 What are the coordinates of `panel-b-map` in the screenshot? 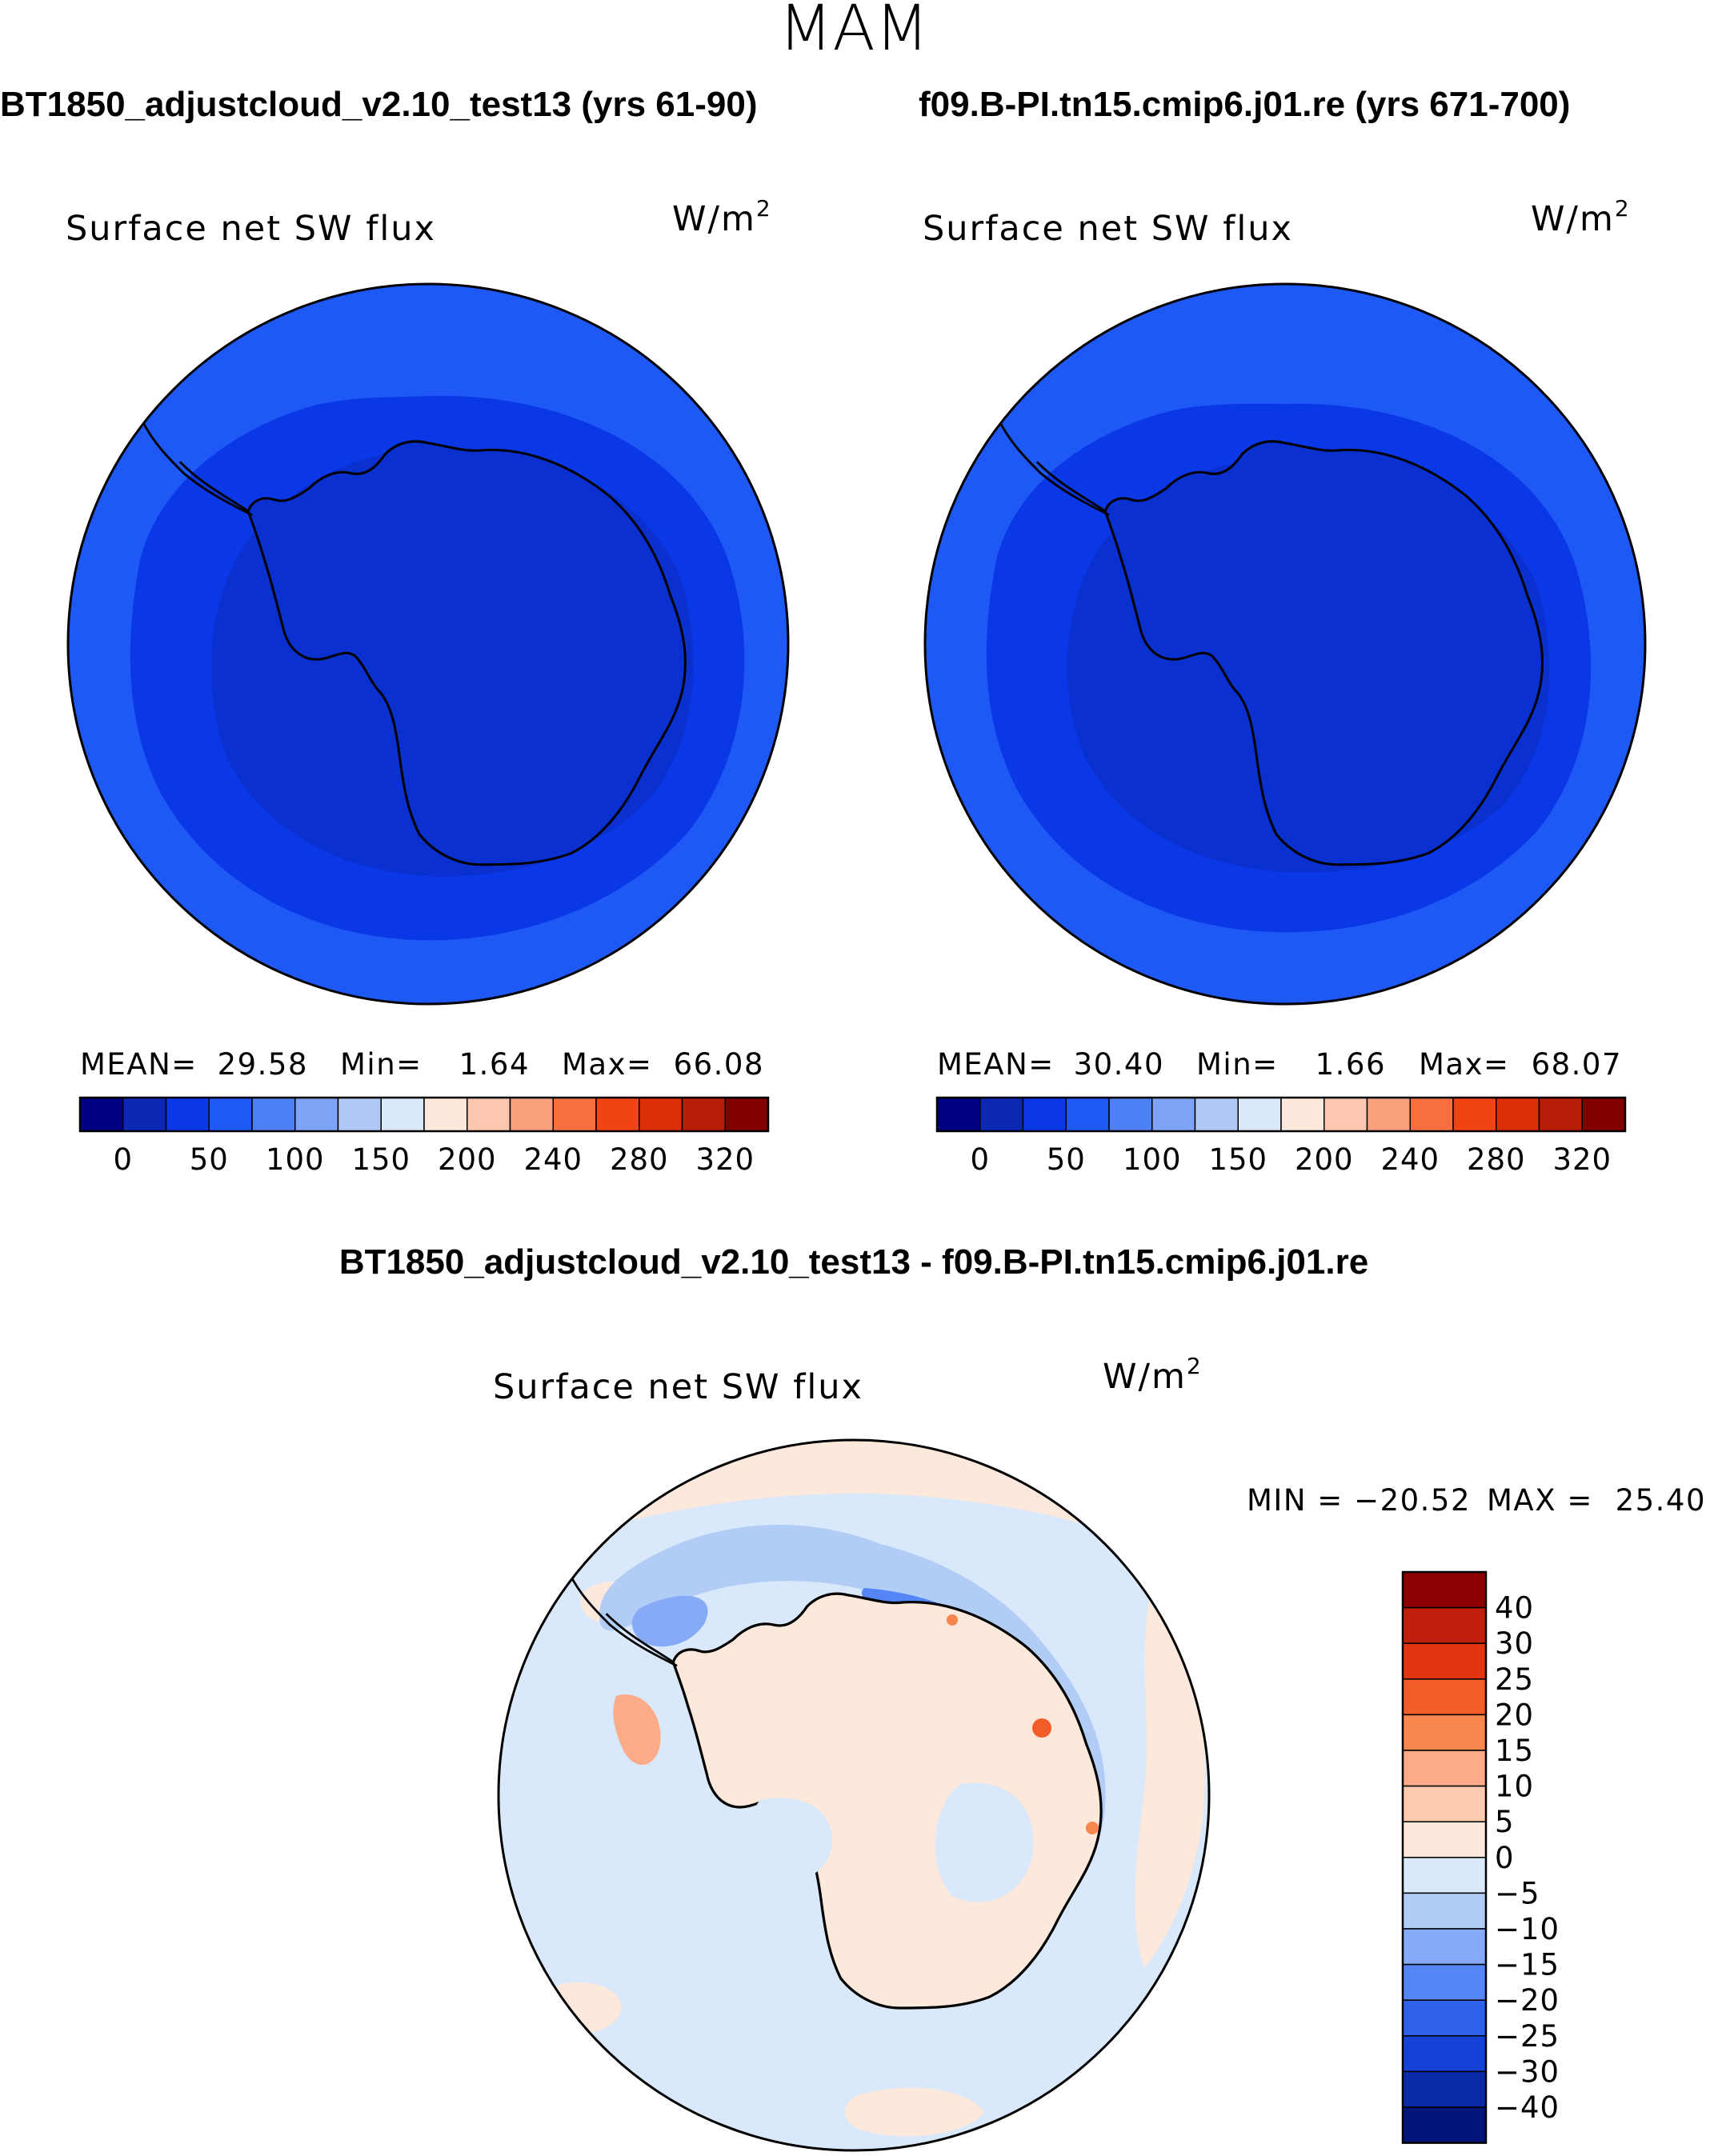 It's located at (1285, 644).